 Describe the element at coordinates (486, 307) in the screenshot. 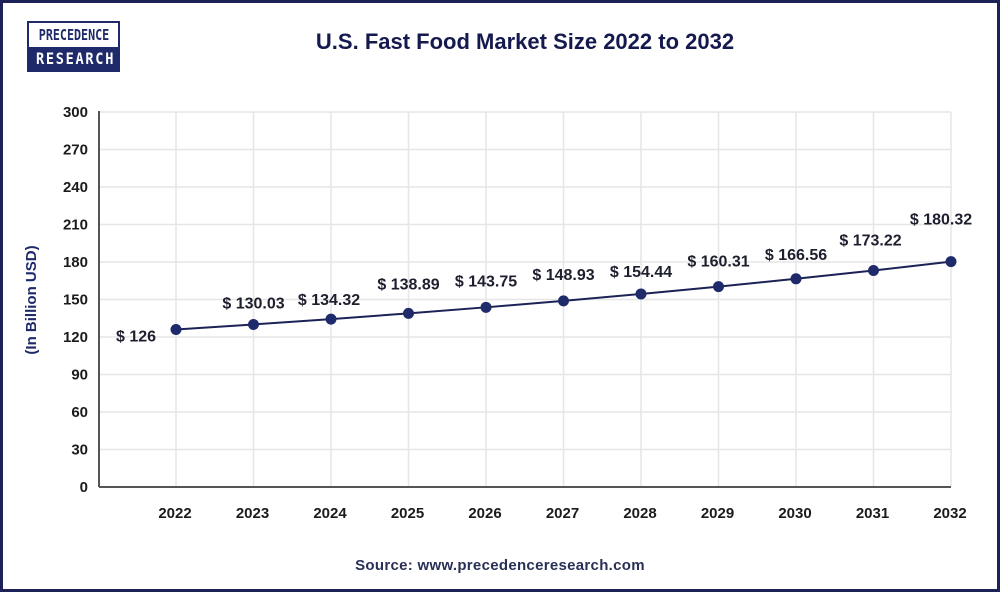

I see `data-point-2026` at that location.